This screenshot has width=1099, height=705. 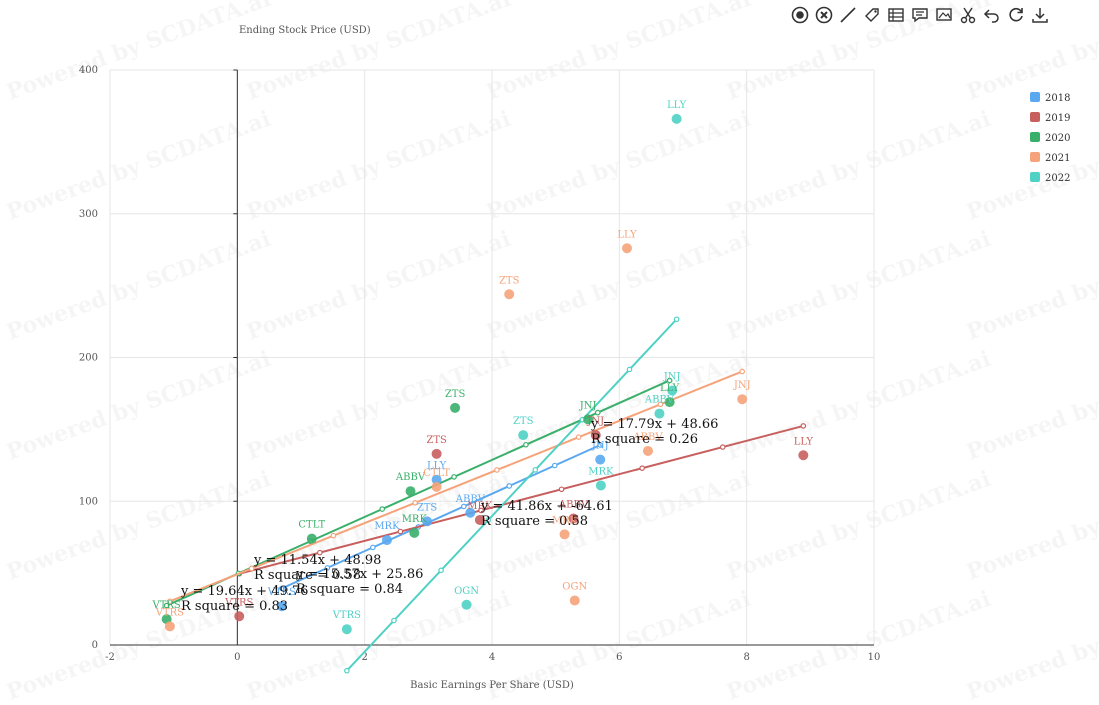 I want to click on trend-r-squared: R square = 0.84, so click(x=349, y=589).